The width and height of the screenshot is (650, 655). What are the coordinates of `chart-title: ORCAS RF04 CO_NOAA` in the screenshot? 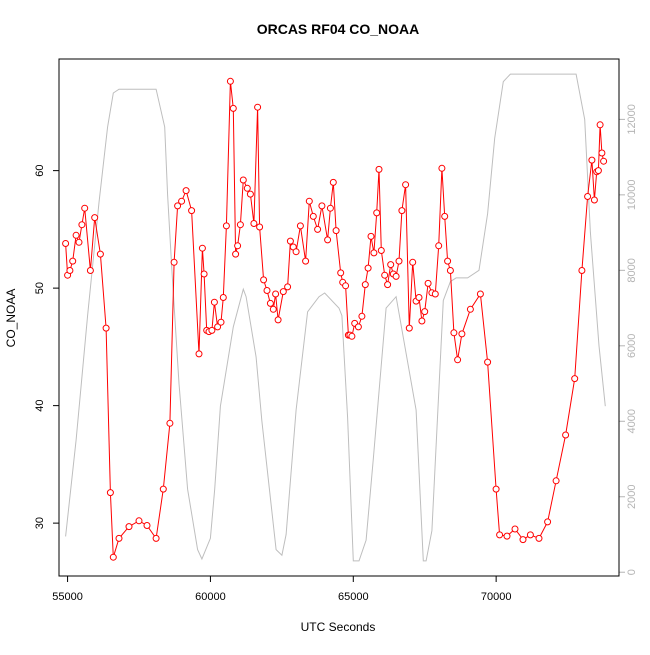 It's located at (338, 29).